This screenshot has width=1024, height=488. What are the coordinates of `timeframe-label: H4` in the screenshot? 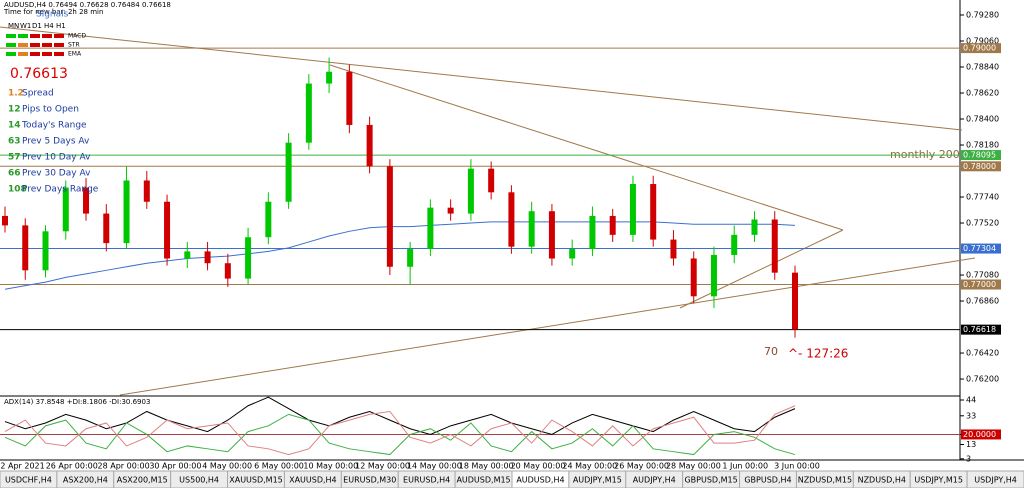 It's located at (49, 26).